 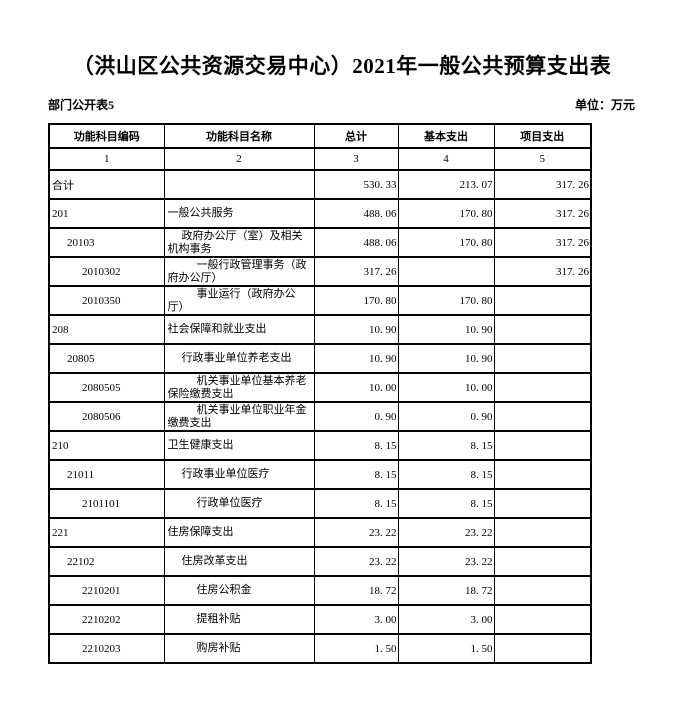 What do you see at coordinates (446, 184) in the screenshot?
I see `basic-cell: 213. 07` at bounding box center [446, 184].